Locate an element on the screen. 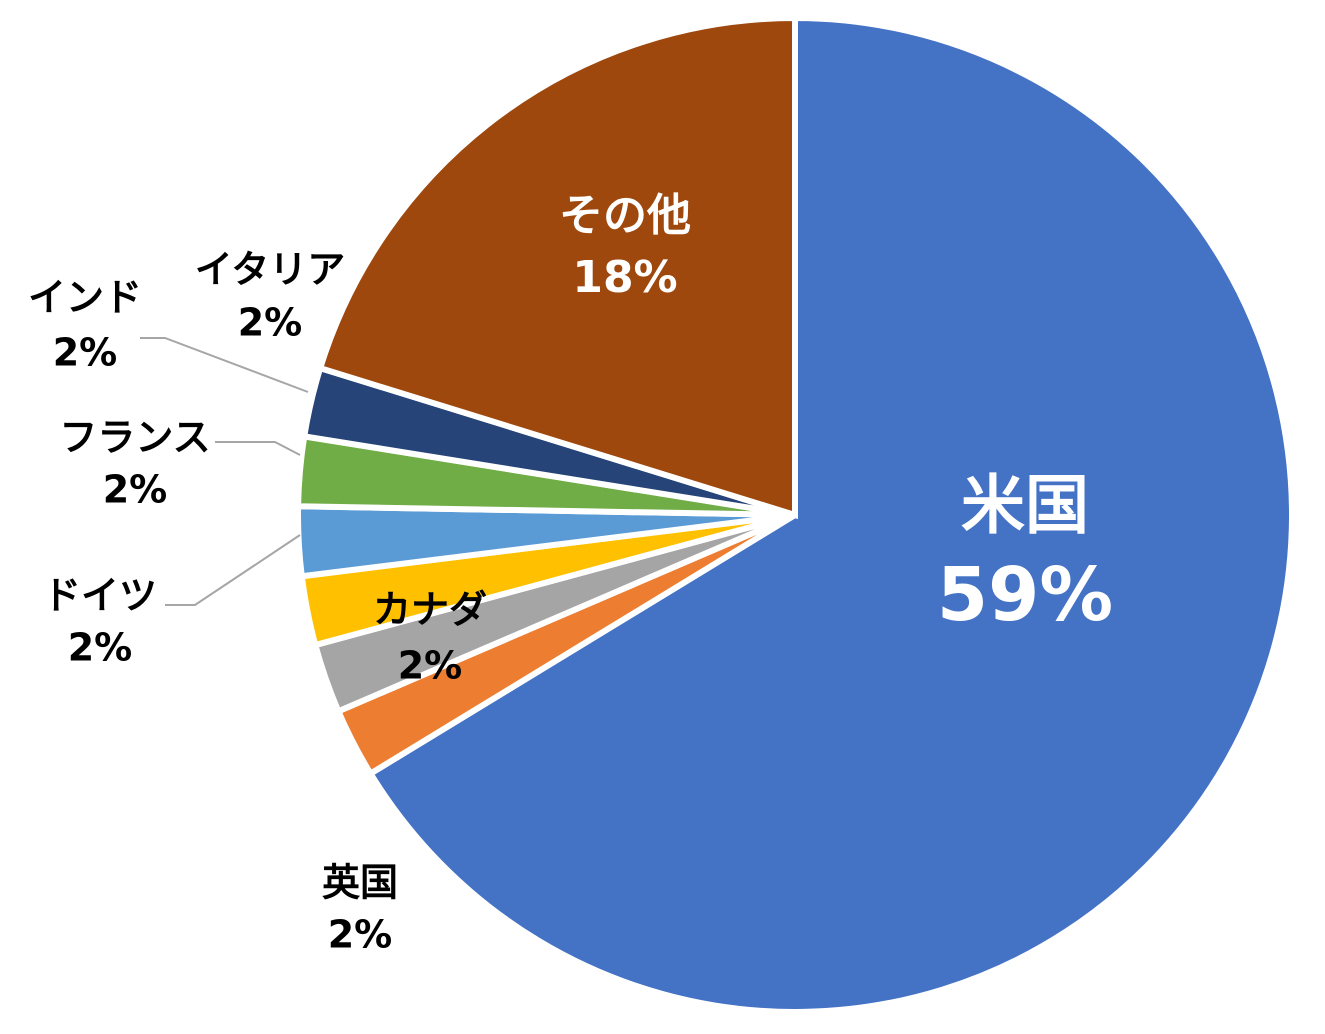 Image resolution: width=1325 pixels, height=1034 pixels. slice-category: 米国 is located at coordinates (1025, 507).